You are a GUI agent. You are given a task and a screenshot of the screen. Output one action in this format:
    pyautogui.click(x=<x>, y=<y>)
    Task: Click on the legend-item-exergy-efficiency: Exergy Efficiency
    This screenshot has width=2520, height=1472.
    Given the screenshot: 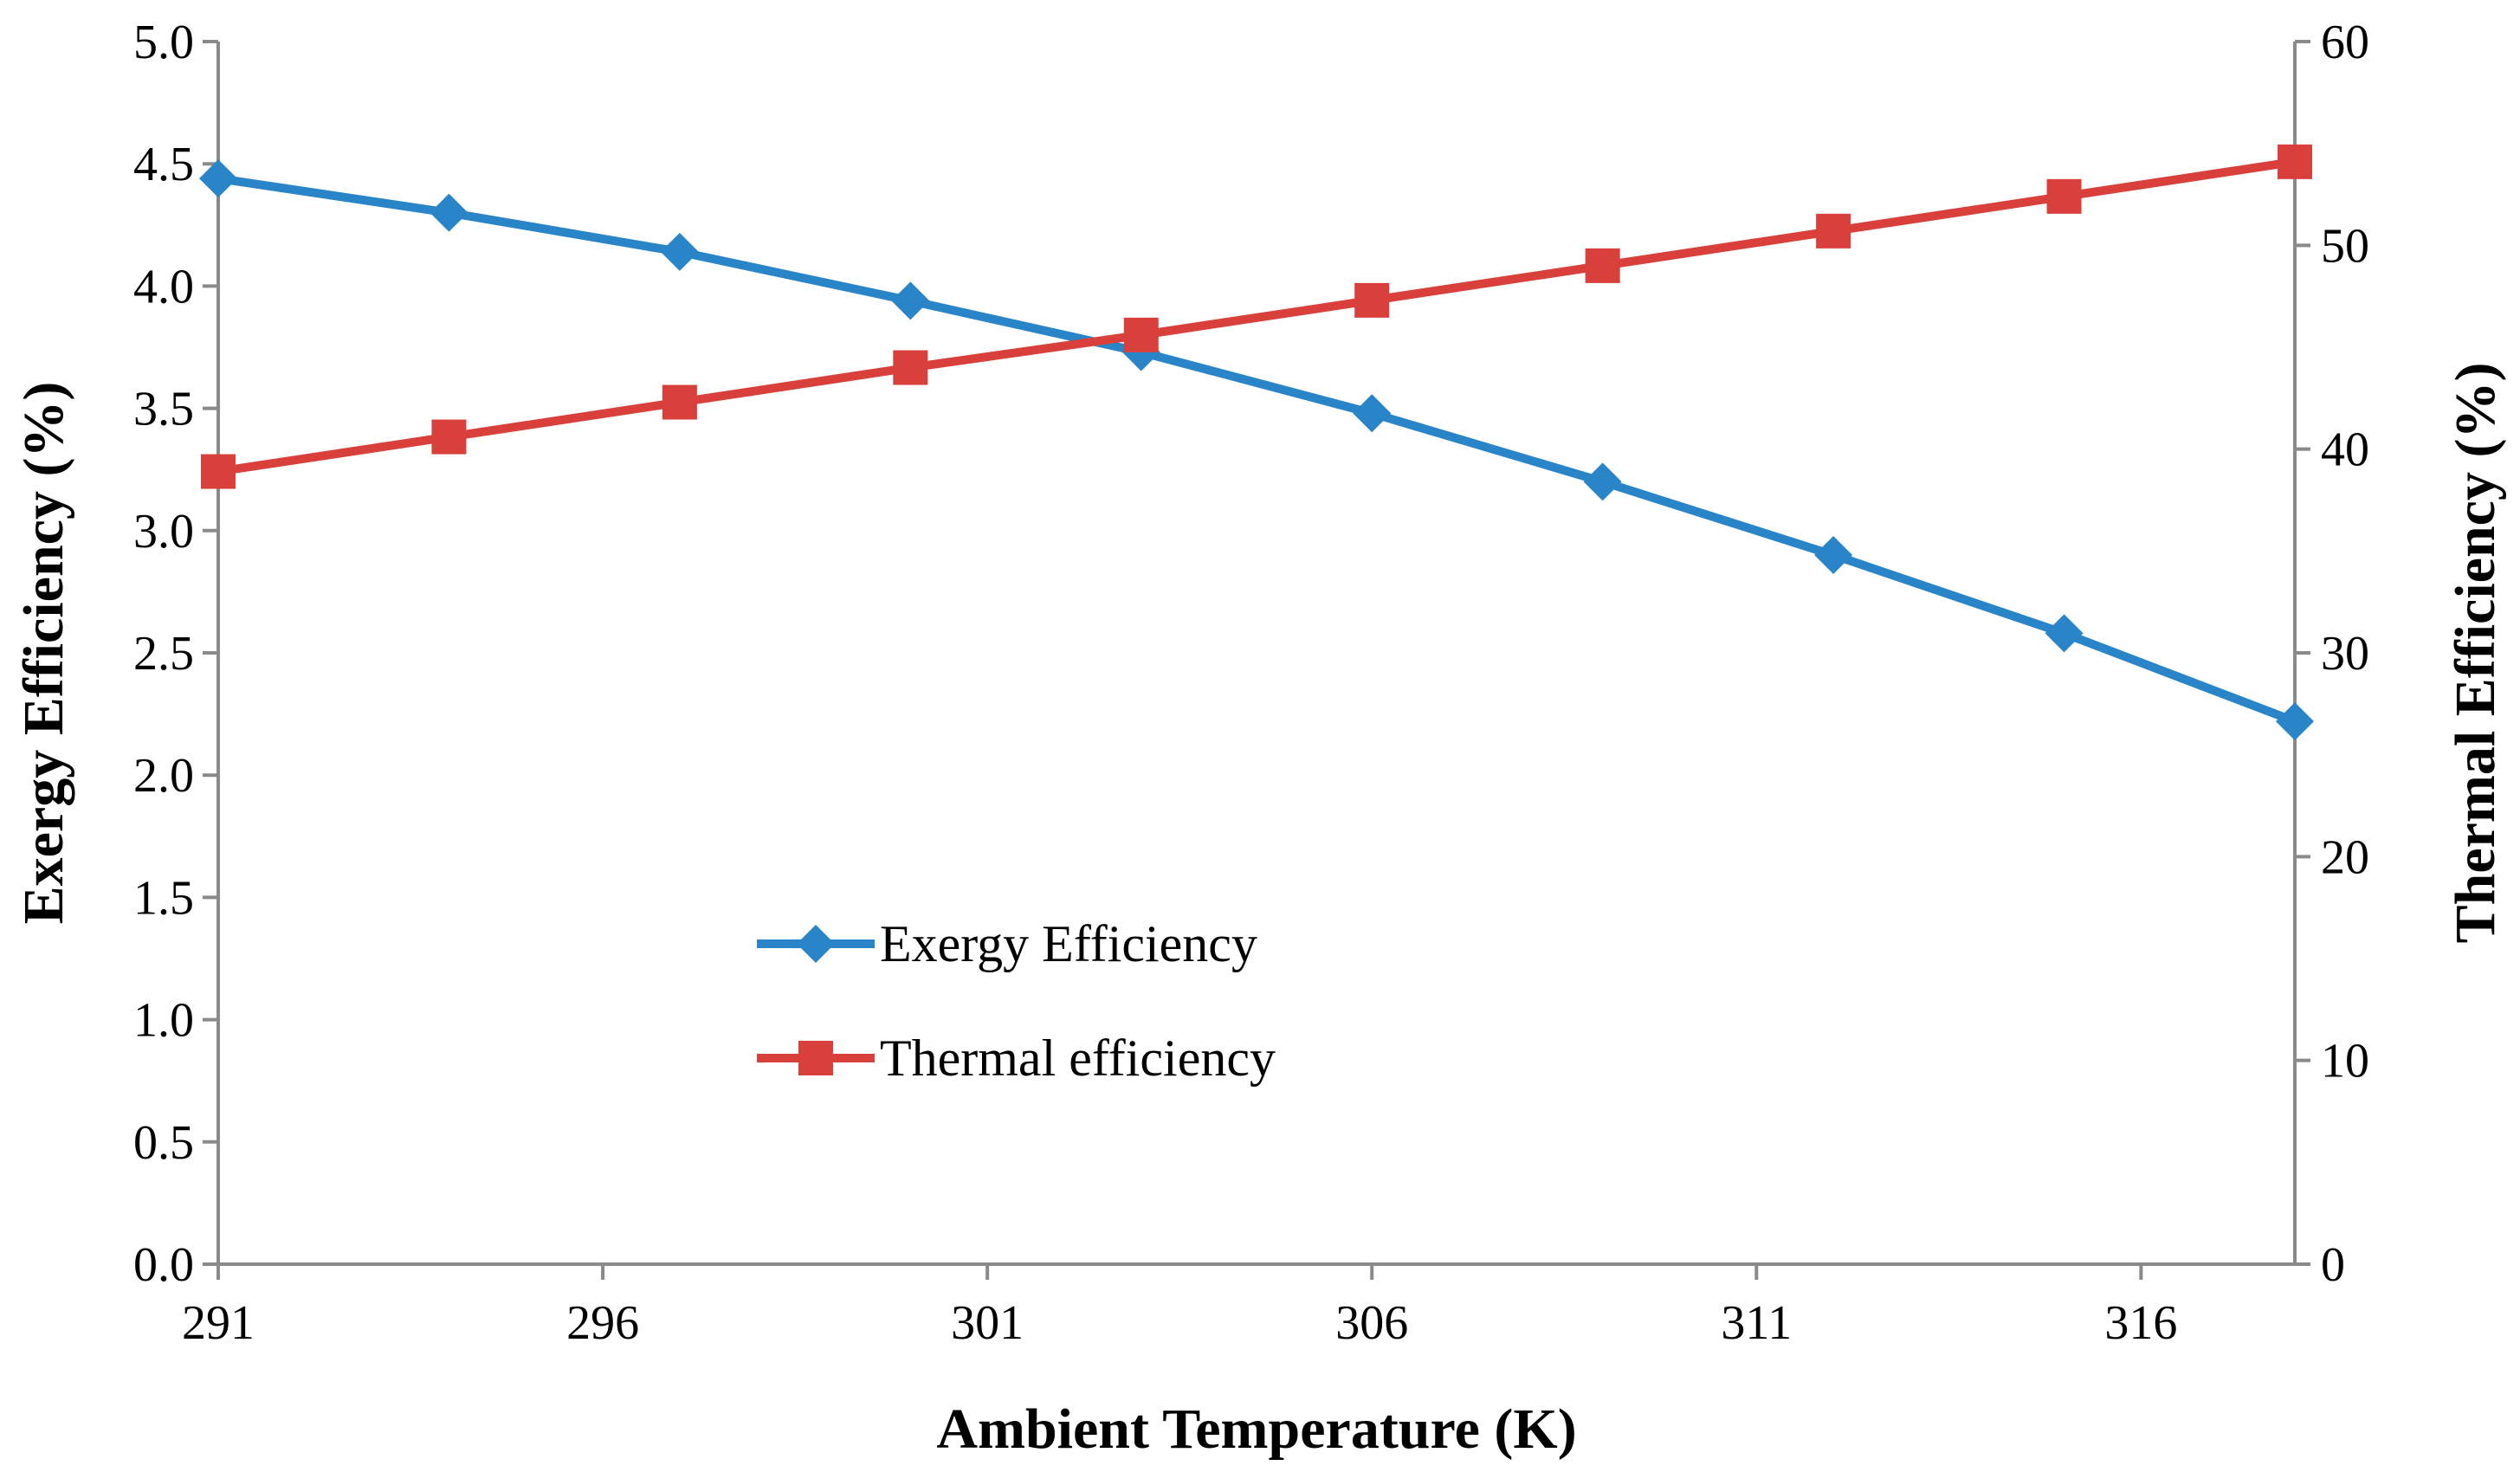 What is the action you would take?
    pyautogui.click(x=1007, y=943)
    